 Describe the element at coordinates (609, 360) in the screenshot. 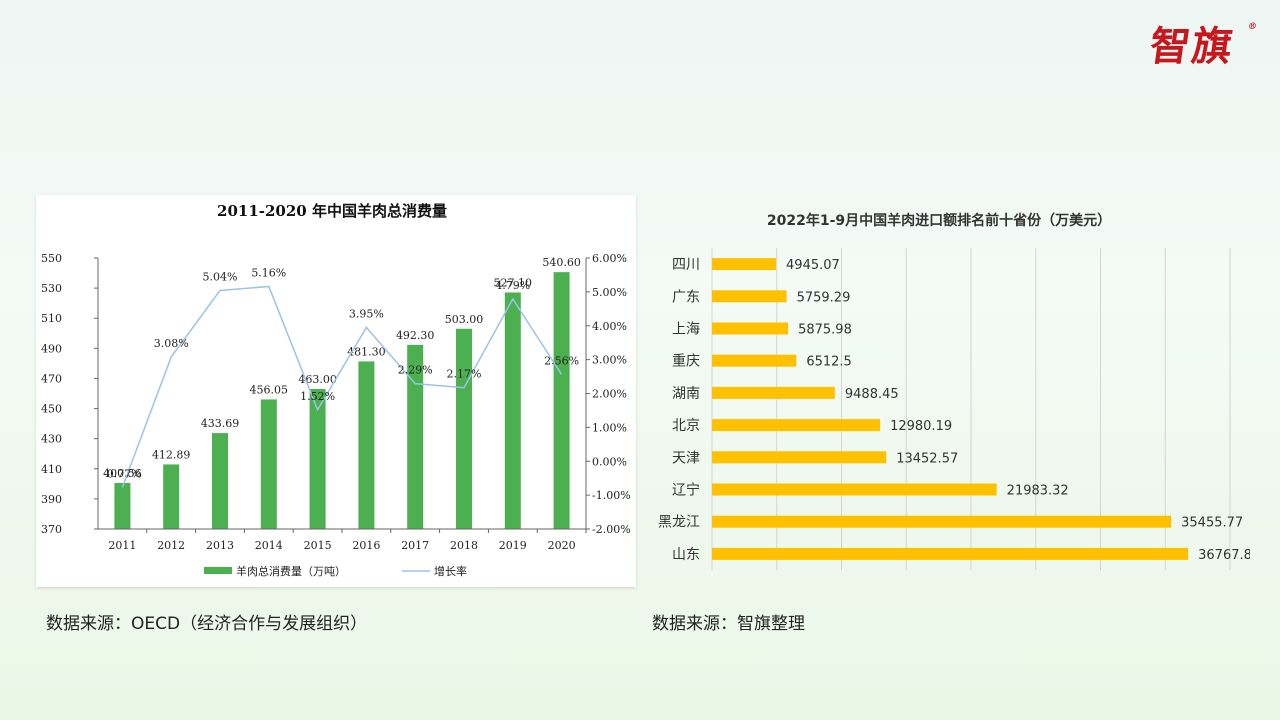

I see `y2-tick-label: 3.00%` at that location.